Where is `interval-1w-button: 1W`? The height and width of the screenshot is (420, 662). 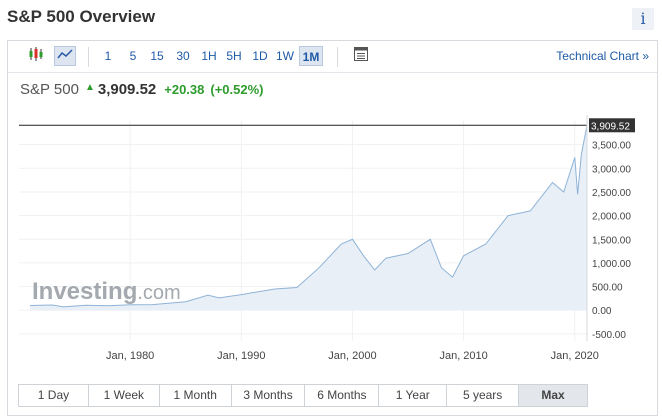 interval-1w-button: 1W is located at coordinates (285, 56).